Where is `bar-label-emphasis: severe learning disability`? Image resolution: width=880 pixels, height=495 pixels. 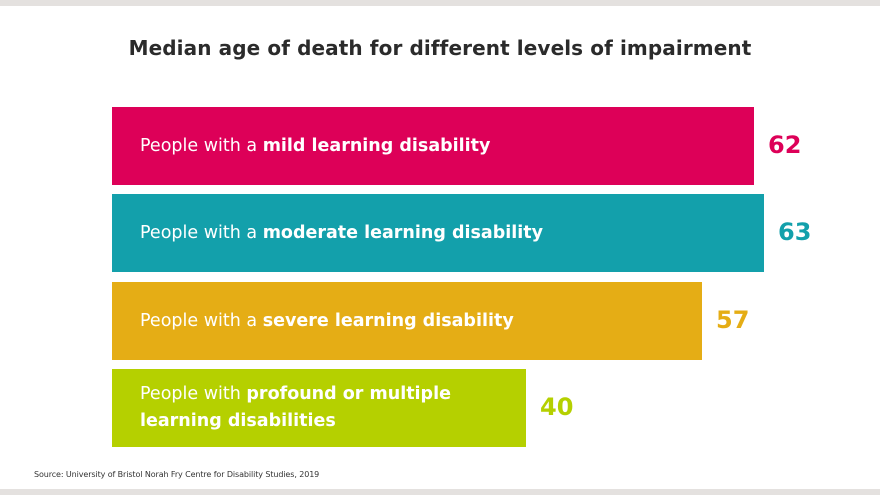
bar-label-emphasis: severe learning disability is located at coordinates (388, 320).